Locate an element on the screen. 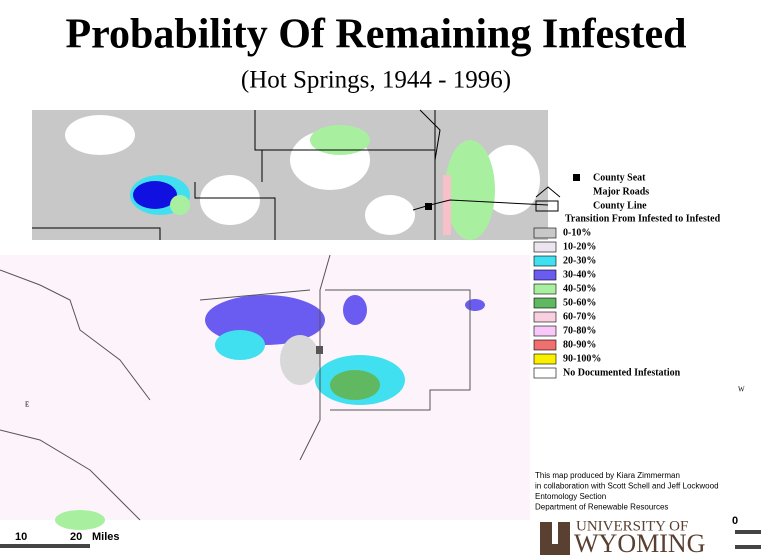 Image resolution: width=761 pixels, height=558 pixels. legend-label: 20-30% is located at coordinates (579, 260).